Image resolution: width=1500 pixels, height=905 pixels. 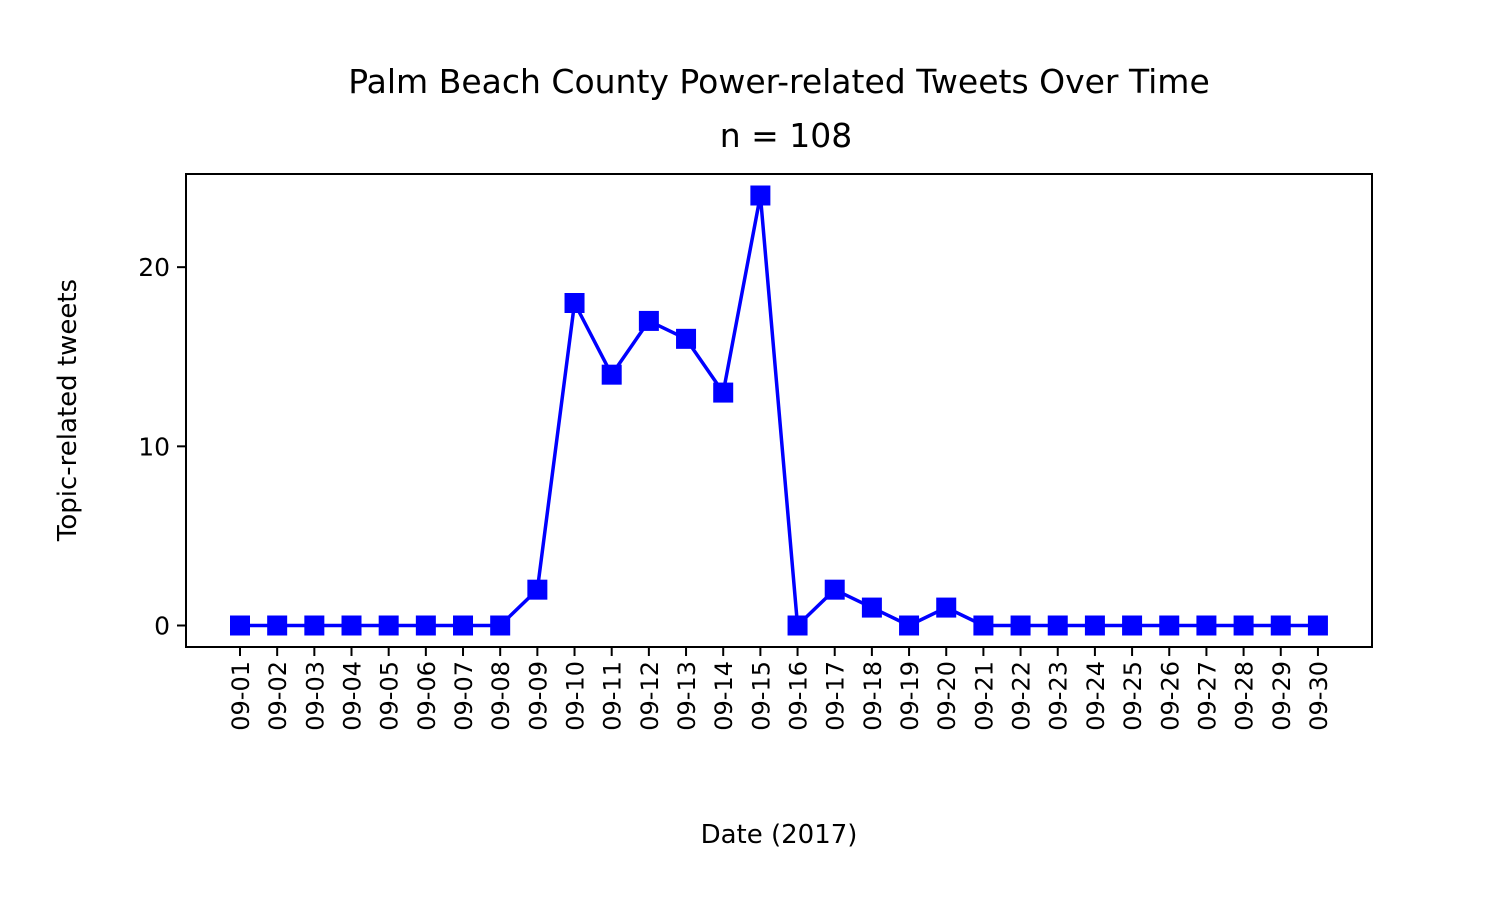 I want to click on x-tick-label: 09-28, so click(x=1245, y=696).